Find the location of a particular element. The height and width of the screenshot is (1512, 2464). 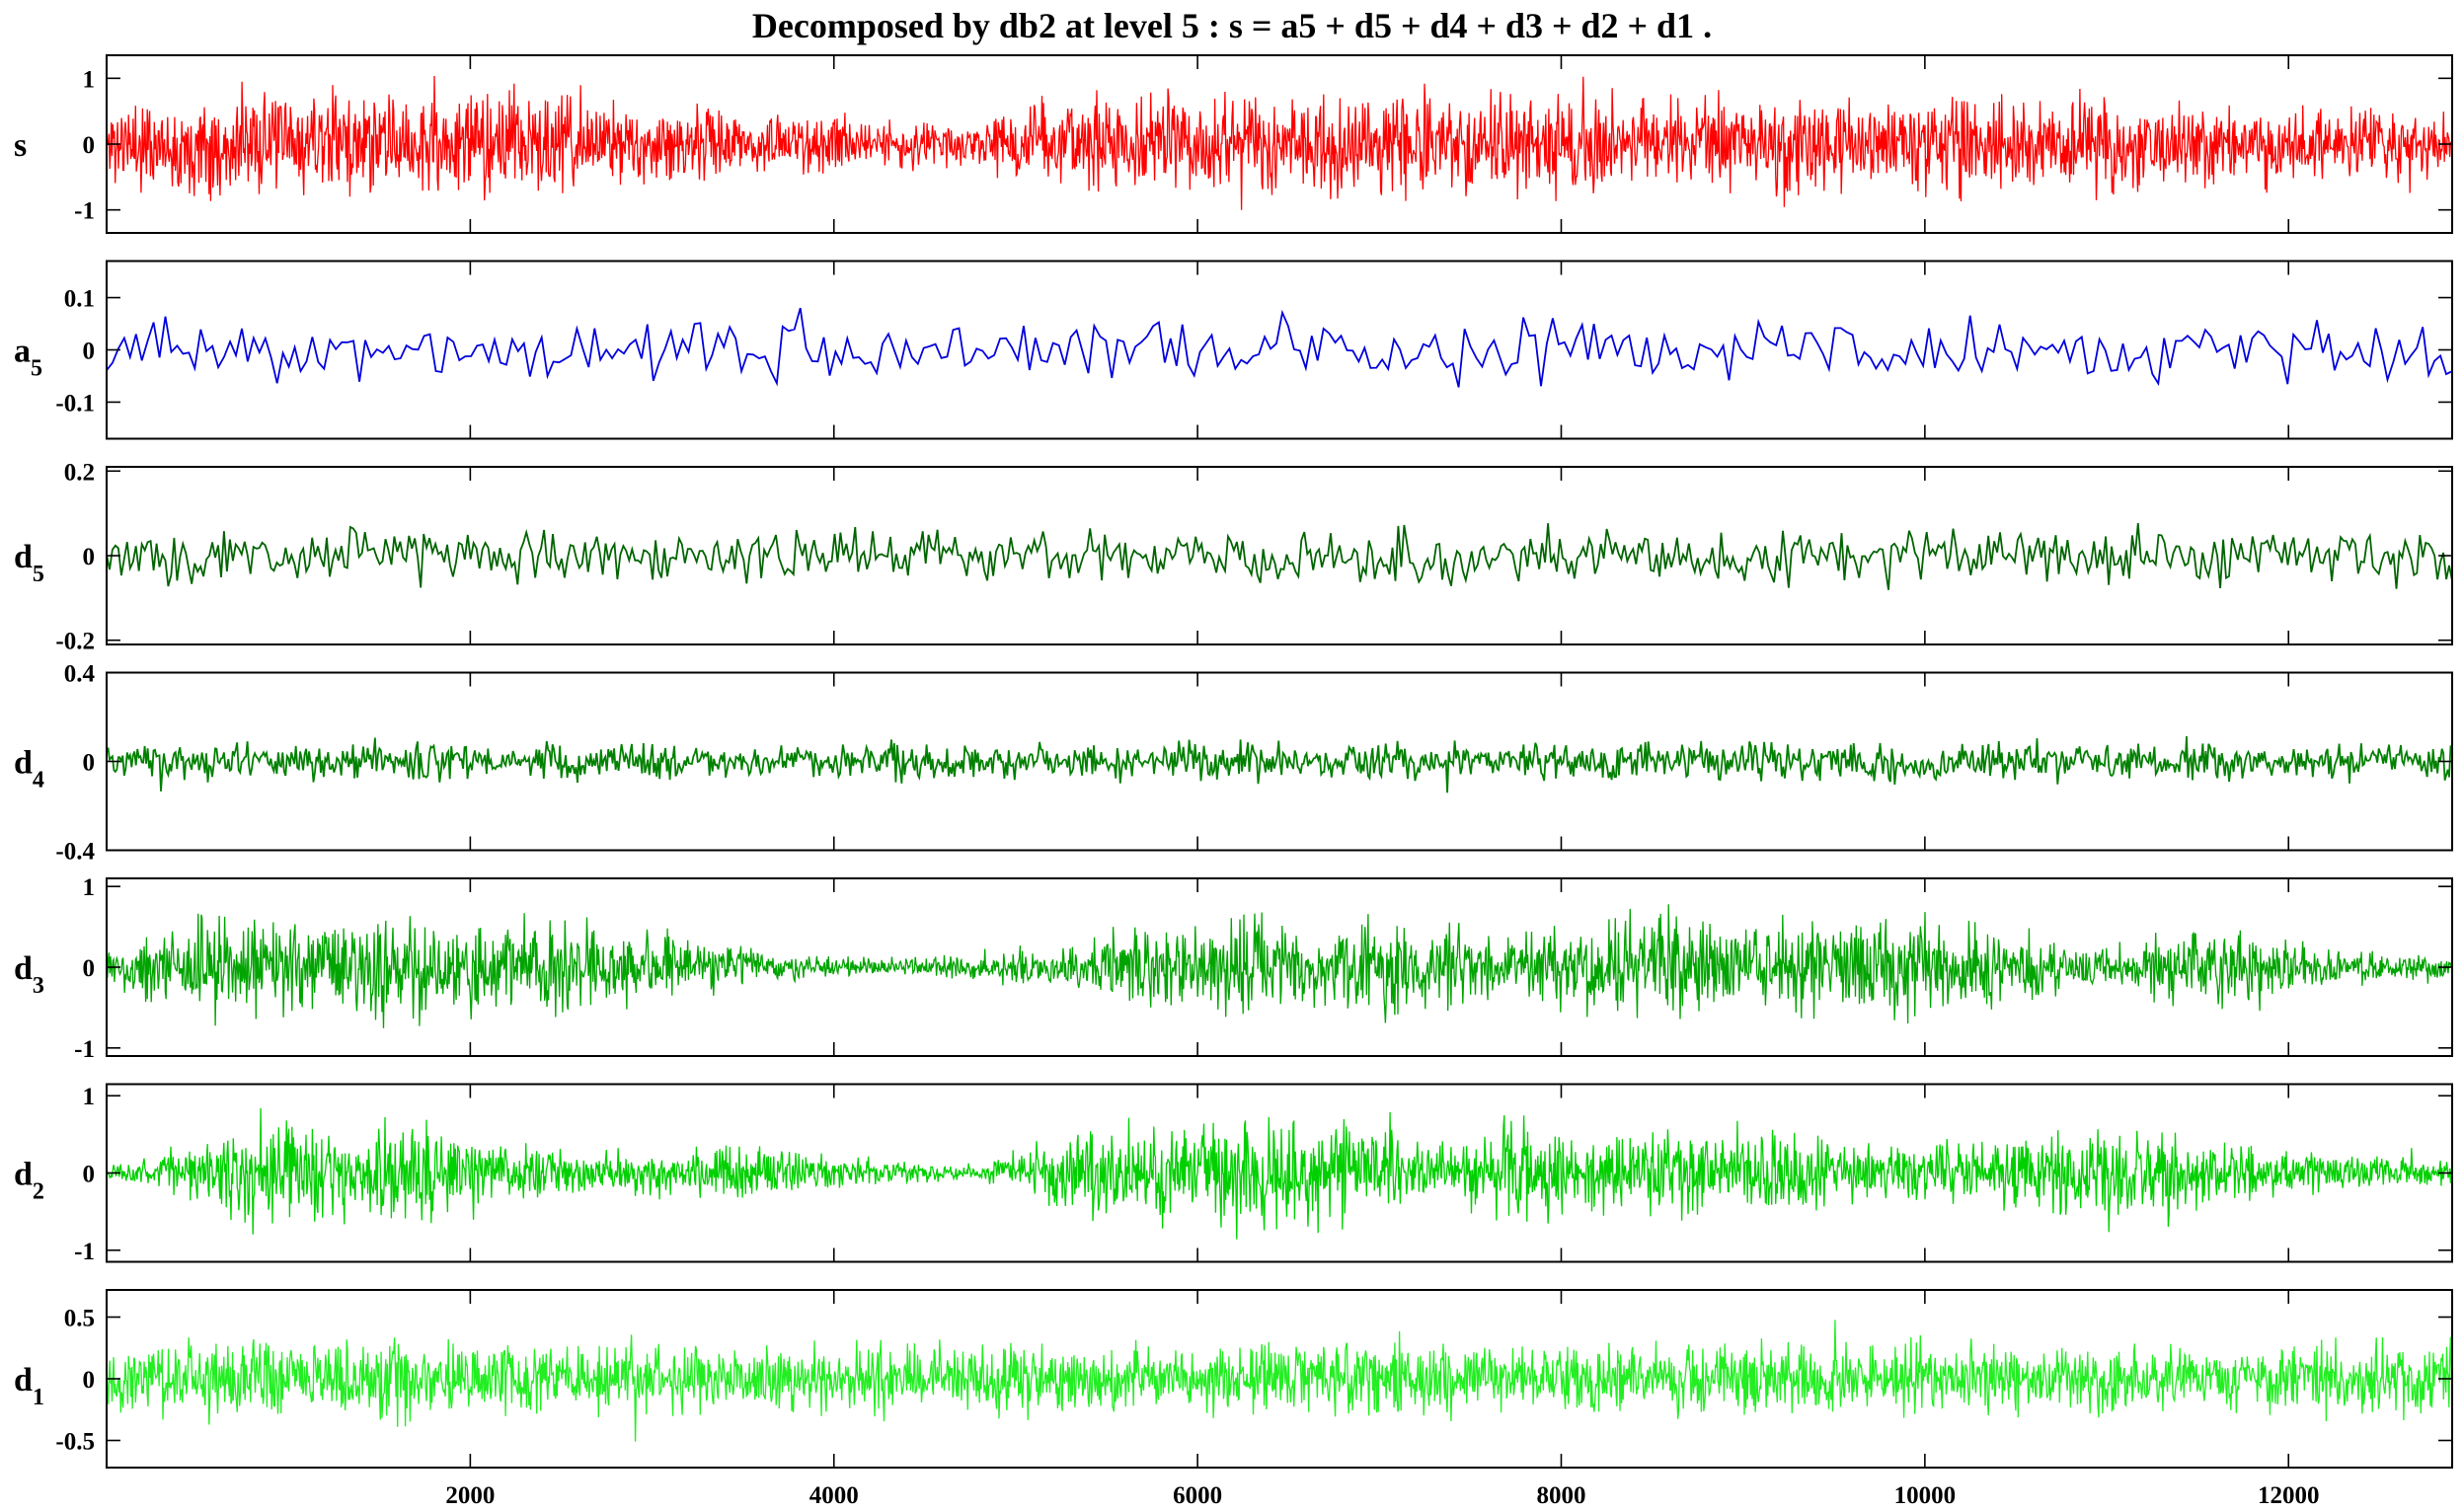

ytick-label: 0.4 is located at coordinates (80, 674).